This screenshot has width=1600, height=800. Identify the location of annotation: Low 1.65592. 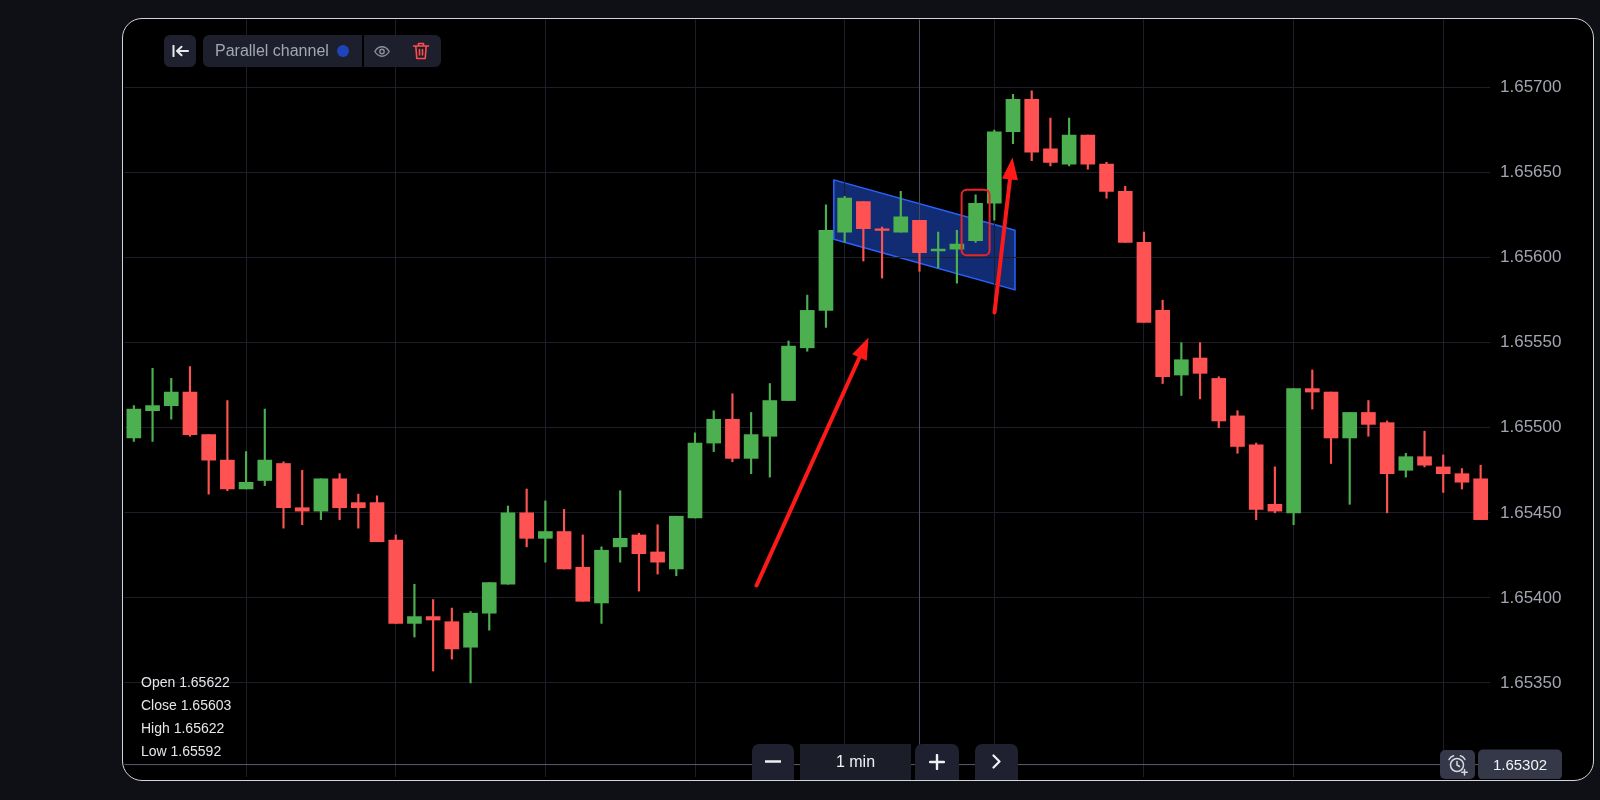
(181, 751).